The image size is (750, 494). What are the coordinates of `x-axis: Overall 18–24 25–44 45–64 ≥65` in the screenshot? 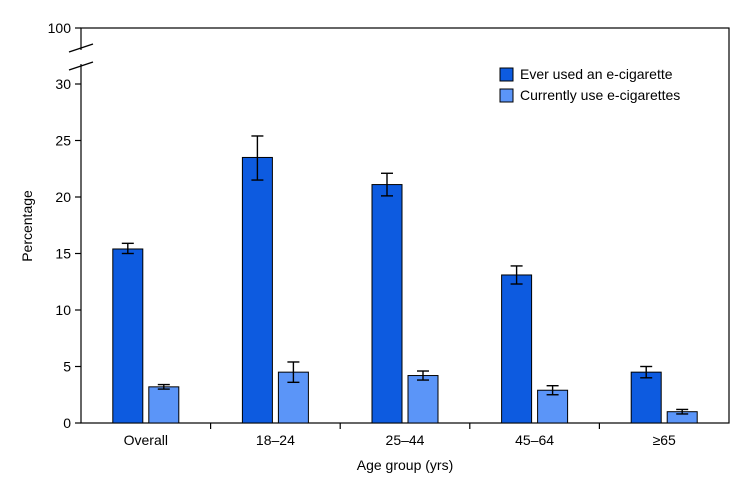 It's located at (400, 435).